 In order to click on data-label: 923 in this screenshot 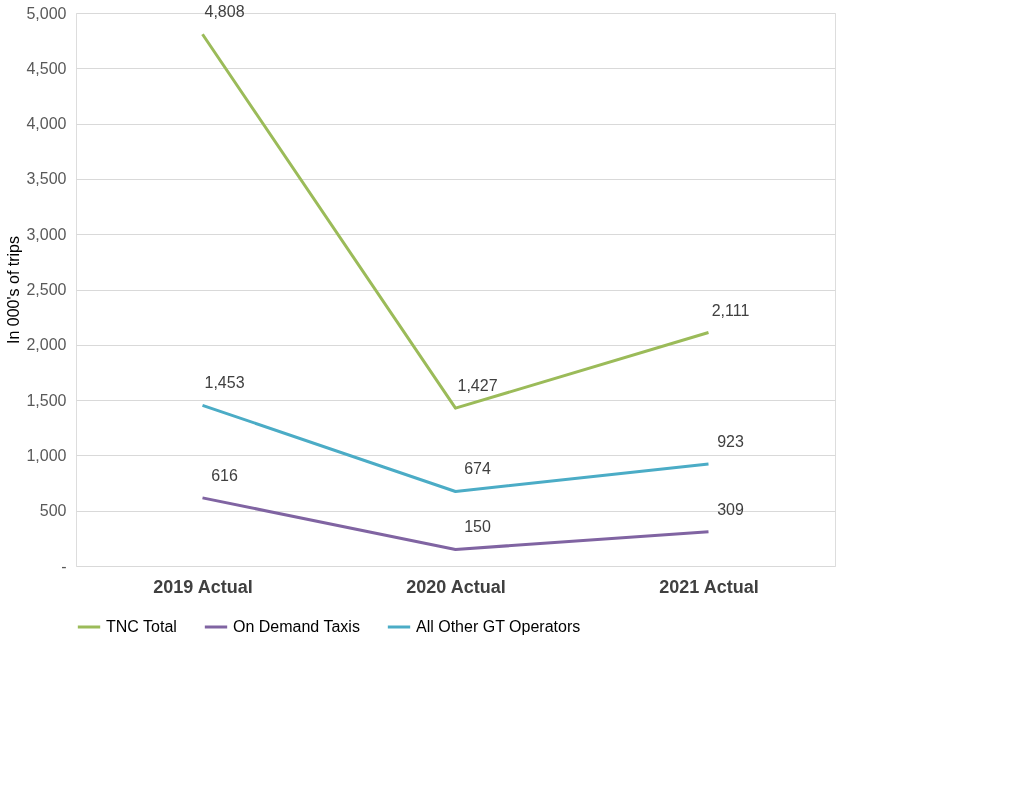, I will do `click(730, 441)`.